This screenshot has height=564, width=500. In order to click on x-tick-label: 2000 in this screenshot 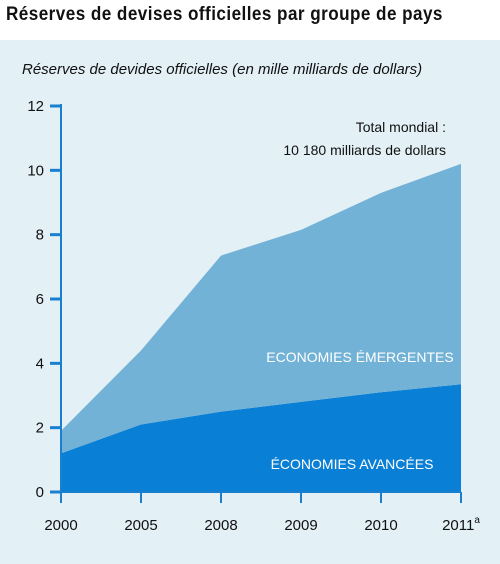, I will do `click(60, 525)`.